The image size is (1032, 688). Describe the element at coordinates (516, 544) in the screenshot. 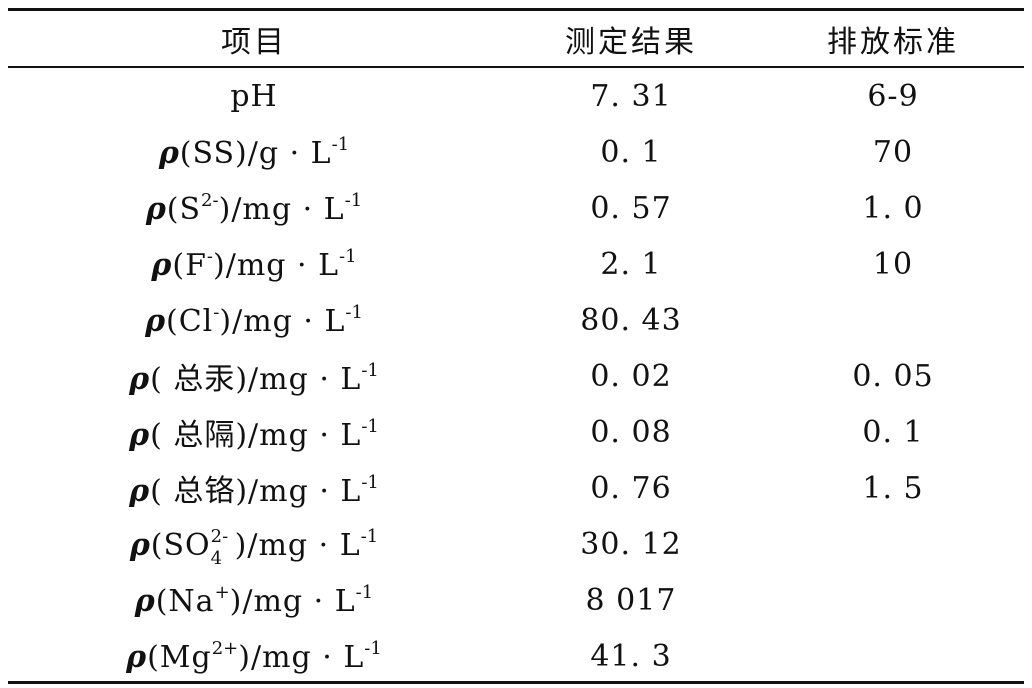

I see `table-row: ρ(SO 2- 4)/mg · L-1 30. 12` at that location.